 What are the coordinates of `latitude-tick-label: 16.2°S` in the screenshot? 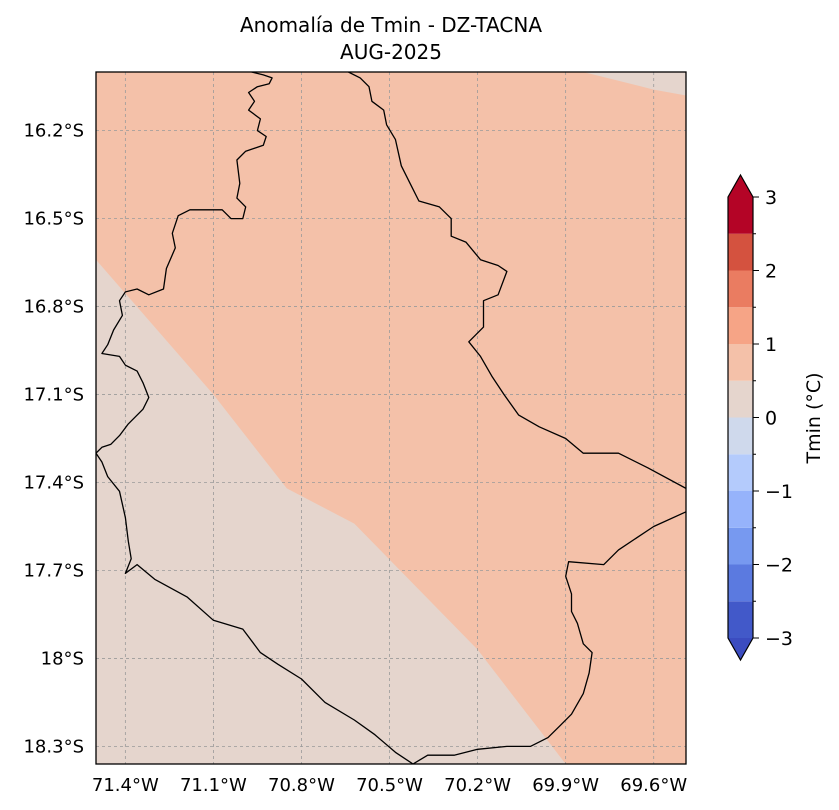 It's located at (53, 131).